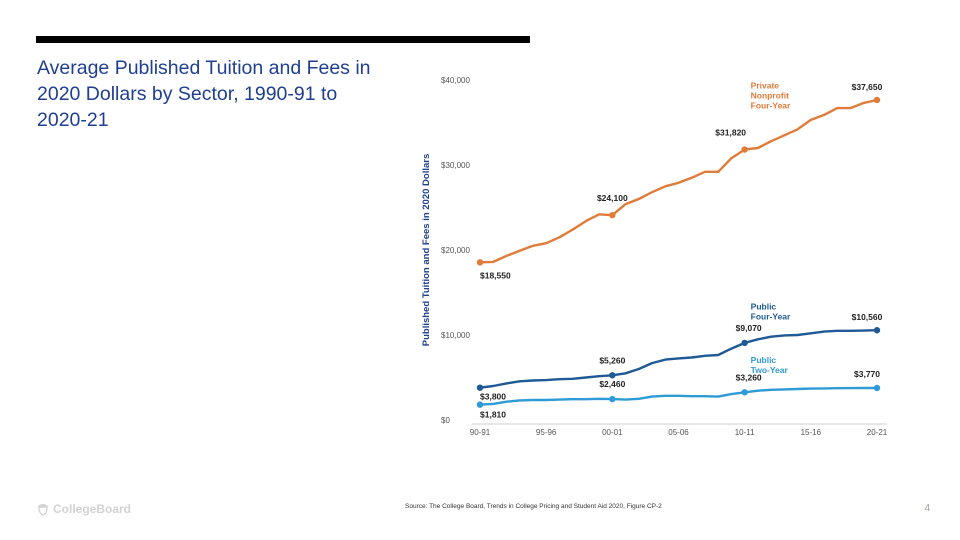  I want to click on data-label: $24,100, so click(612, 198).